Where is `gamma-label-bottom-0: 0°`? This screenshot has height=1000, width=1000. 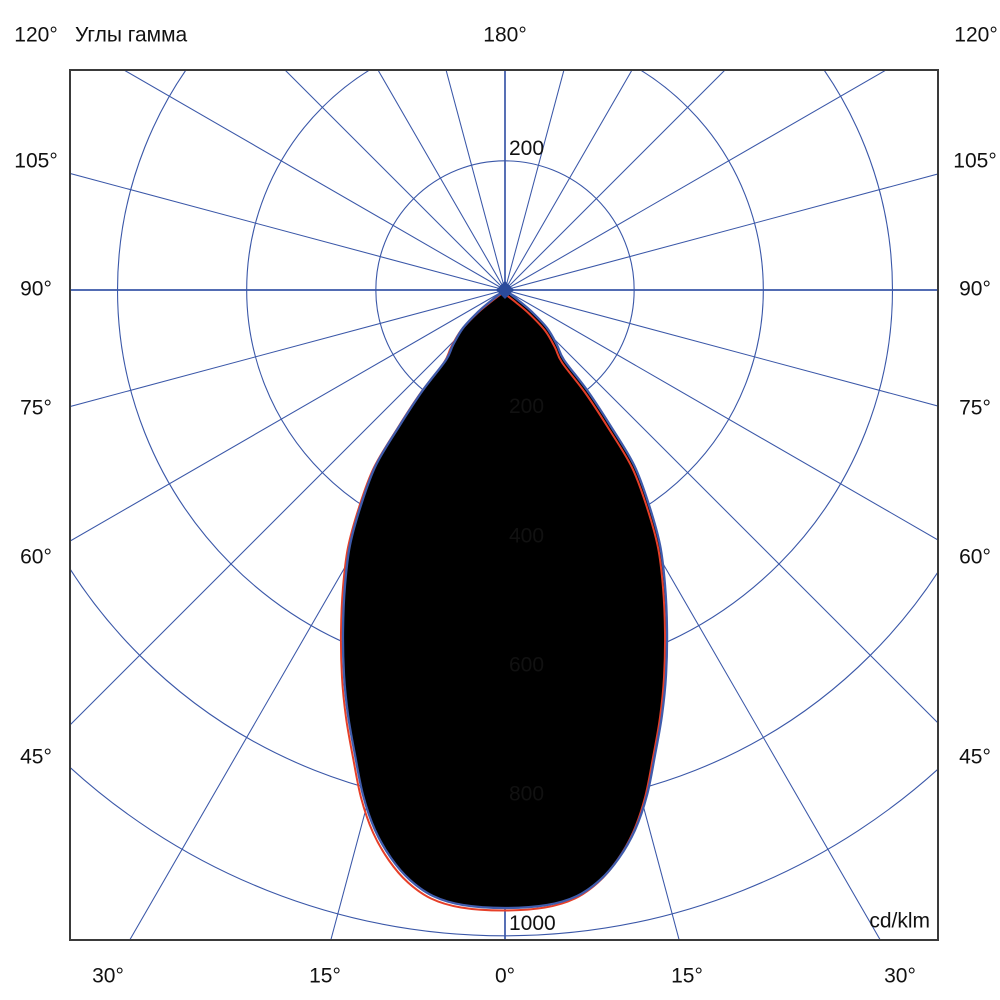 gamma-label-bottom-0: 0° is located at coordinates (505, 976).